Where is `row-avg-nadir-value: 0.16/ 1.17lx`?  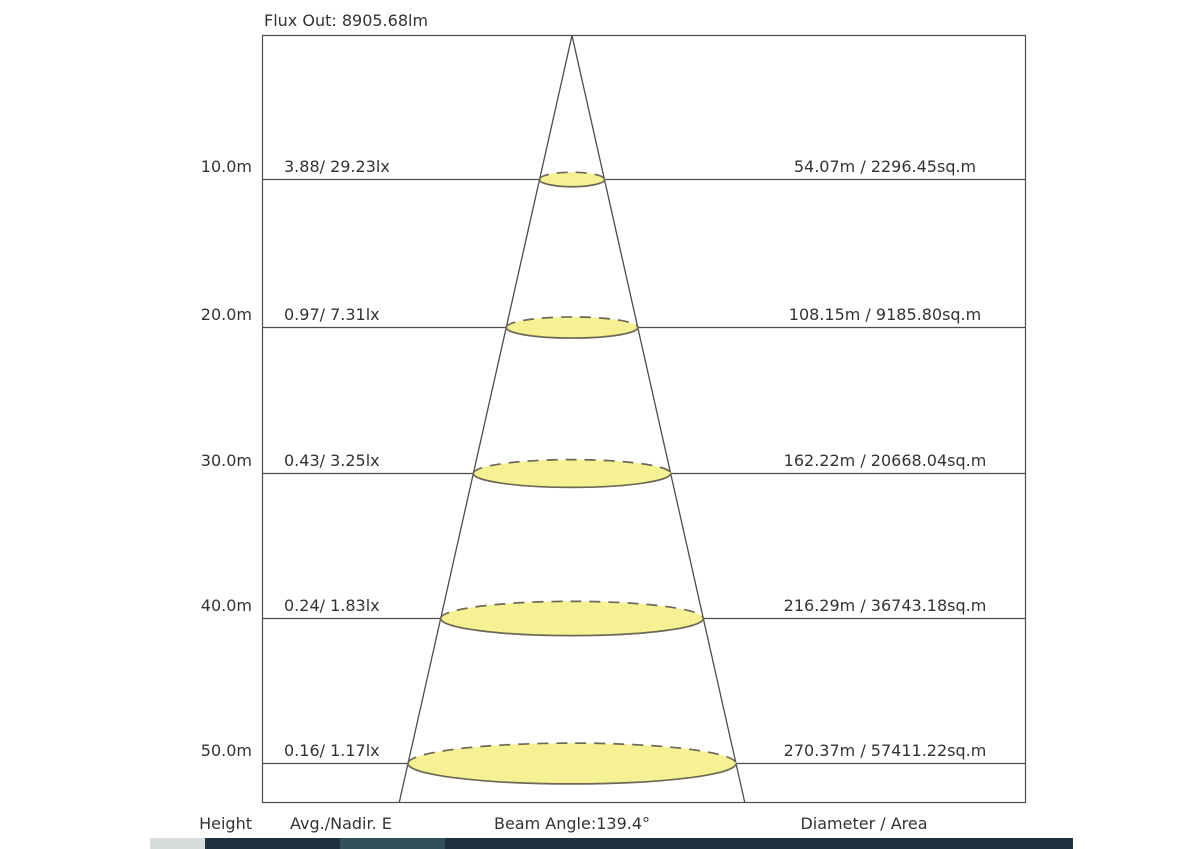
row-avg-nadir-value: 0.16/ 1.17lx is located at coordinates (332, 750).